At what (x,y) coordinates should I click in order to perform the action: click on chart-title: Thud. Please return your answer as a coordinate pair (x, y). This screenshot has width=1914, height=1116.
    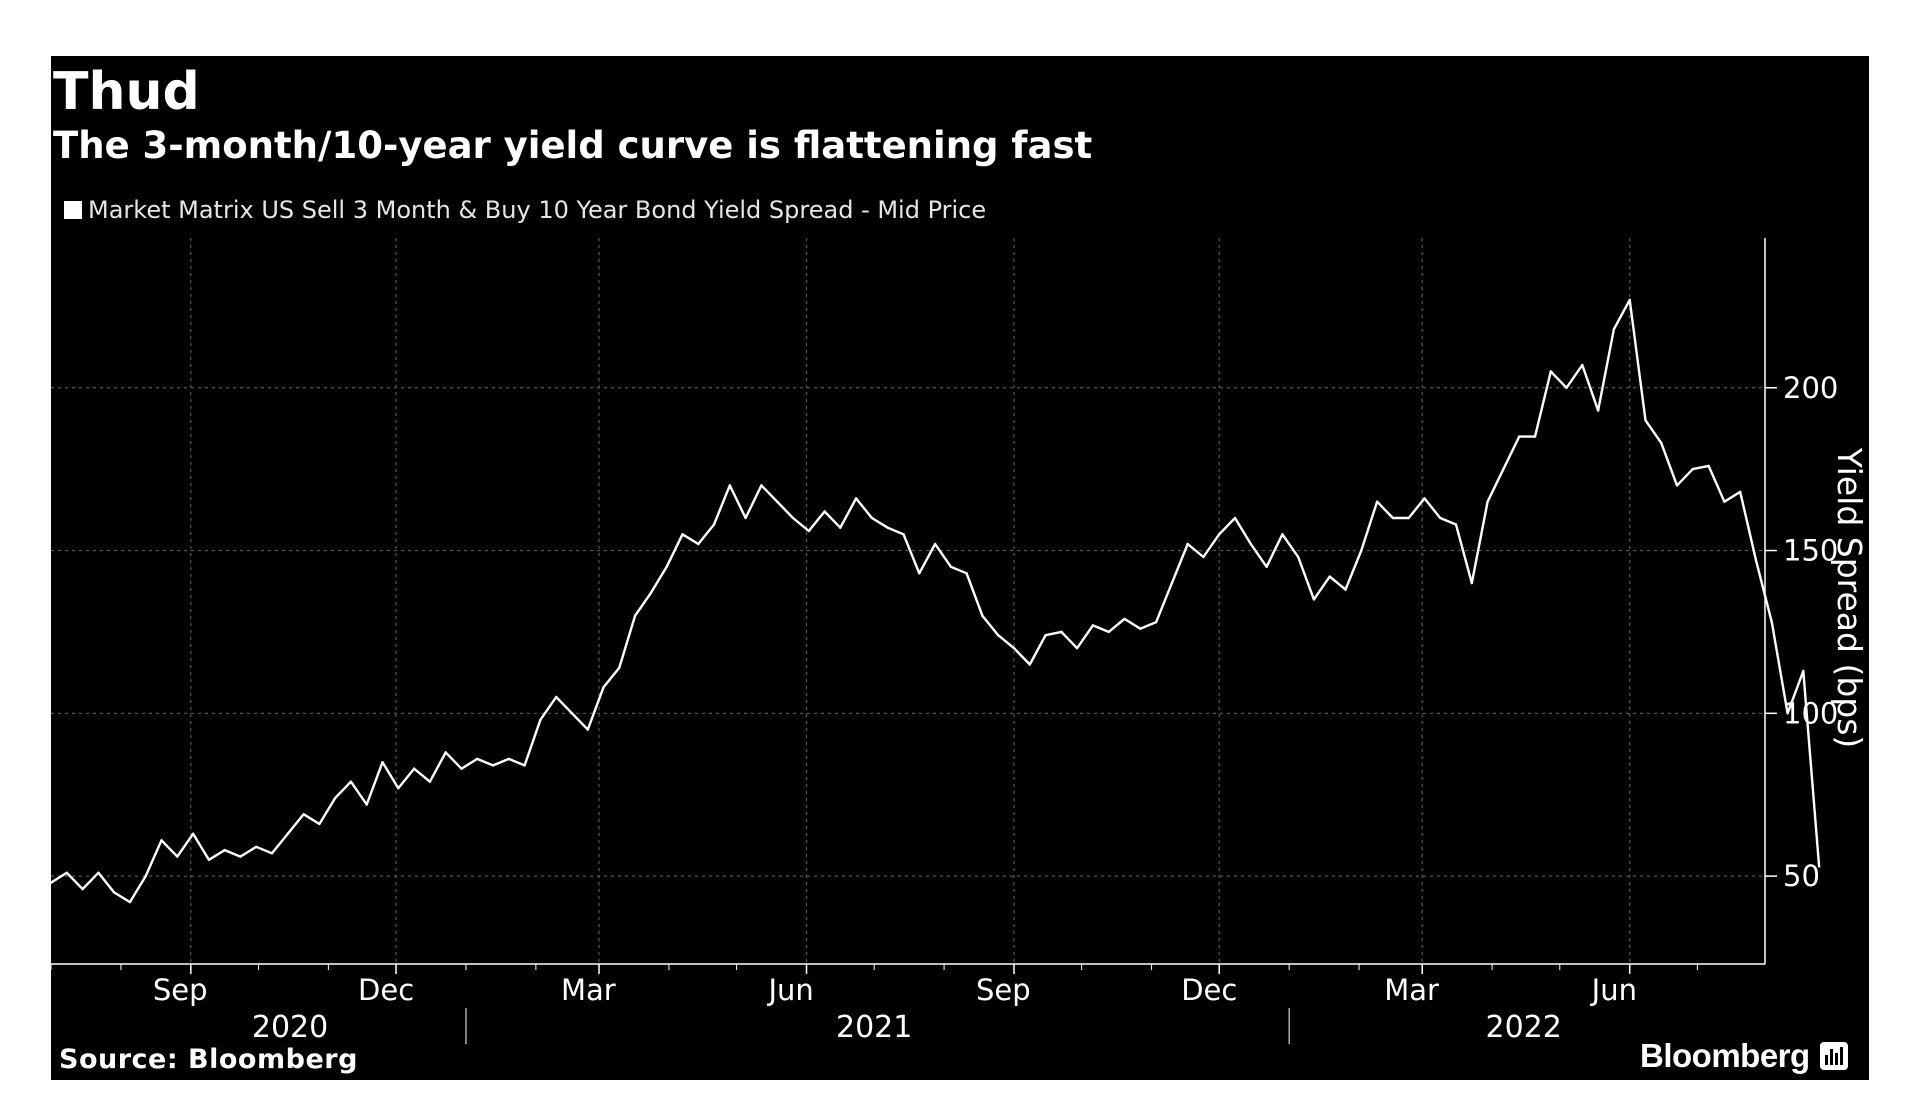
    Looking at the image, I should click on (126, 92).